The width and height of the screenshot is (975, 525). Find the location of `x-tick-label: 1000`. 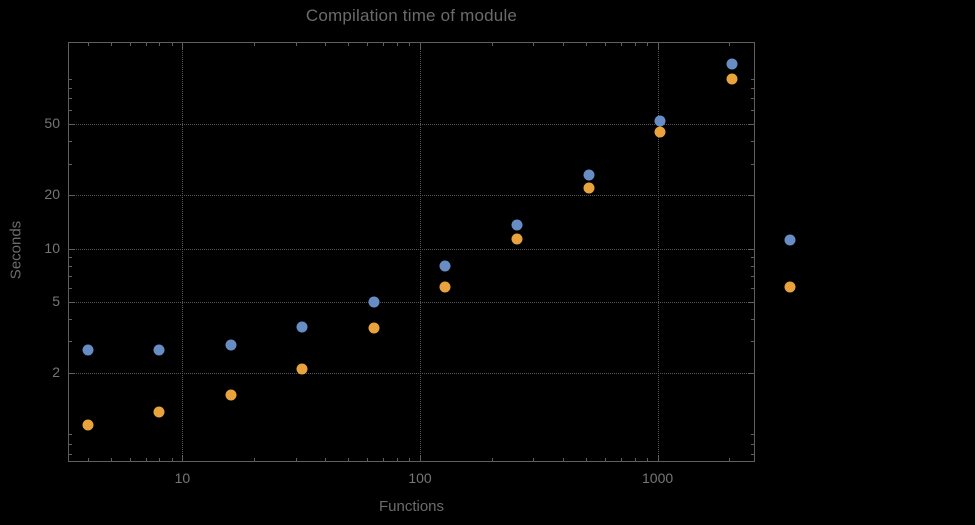

x-tick-label: 1000 is located at coordinates (658, 478).